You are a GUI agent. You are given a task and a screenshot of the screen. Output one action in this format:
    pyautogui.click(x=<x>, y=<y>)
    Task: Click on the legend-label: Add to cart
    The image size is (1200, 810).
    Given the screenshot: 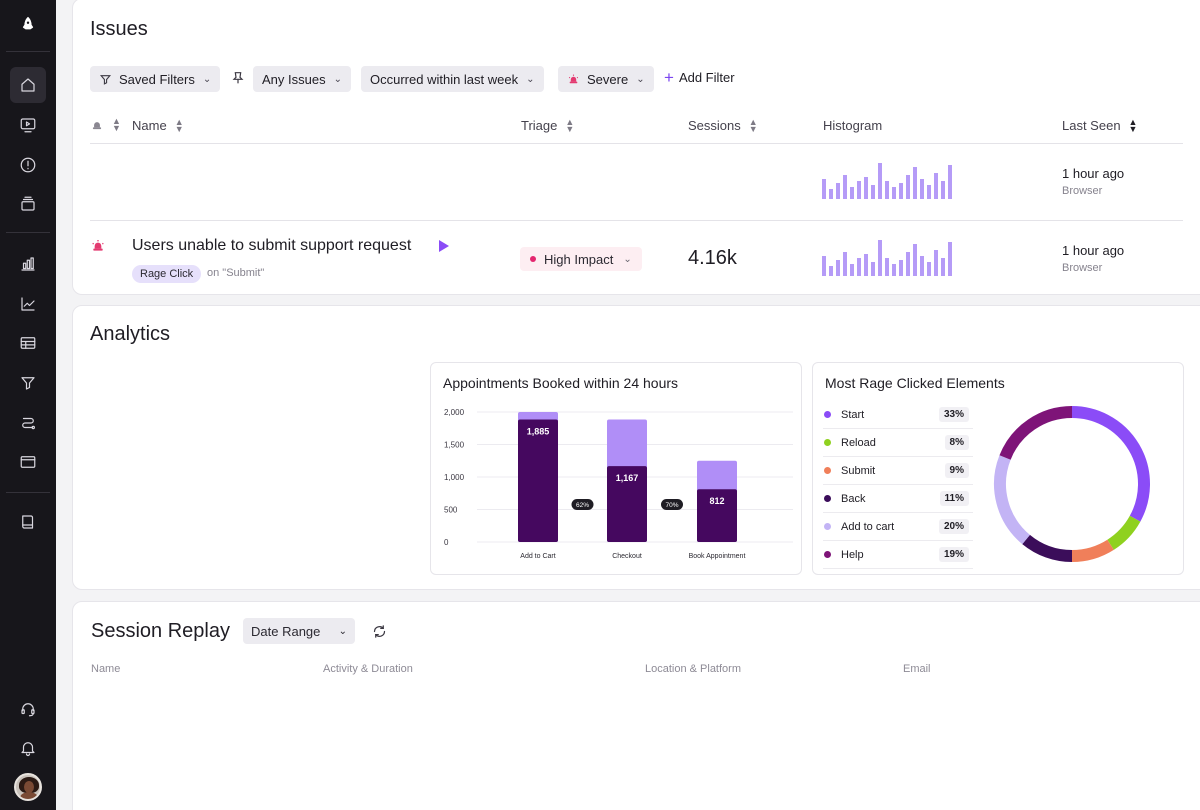 What is the action you would take?
    pyautogui.click(x=868, y=526)
    